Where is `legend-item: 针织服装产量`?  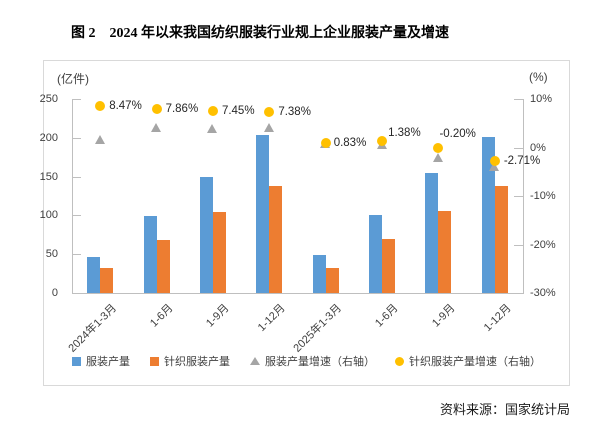
legend-item: 针织服装产量 is located at coordinates (190, 361).